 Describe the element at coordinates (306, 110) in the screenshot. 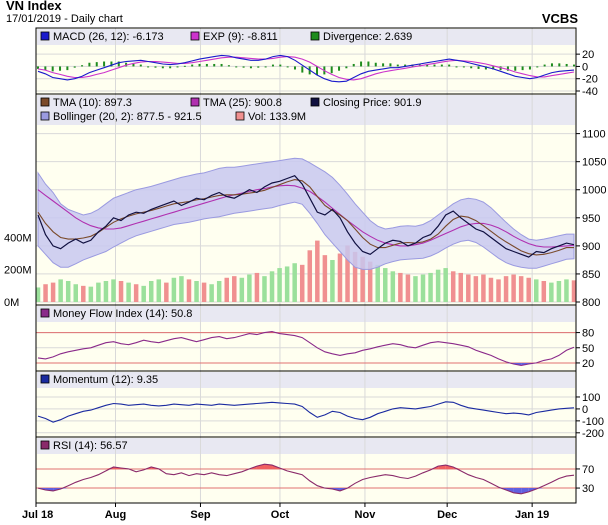

I see `pane-price-legend-bg` at that location.